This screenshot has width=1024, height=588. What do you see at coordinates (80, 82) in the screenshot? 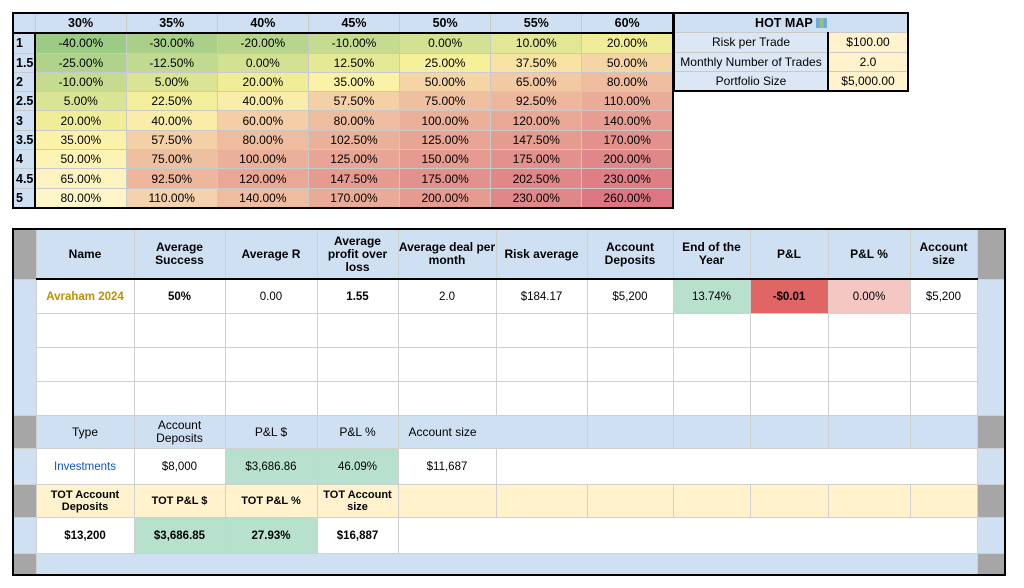
I see `hot-map-cell: -10.00%` at bounding box center [80, 82].